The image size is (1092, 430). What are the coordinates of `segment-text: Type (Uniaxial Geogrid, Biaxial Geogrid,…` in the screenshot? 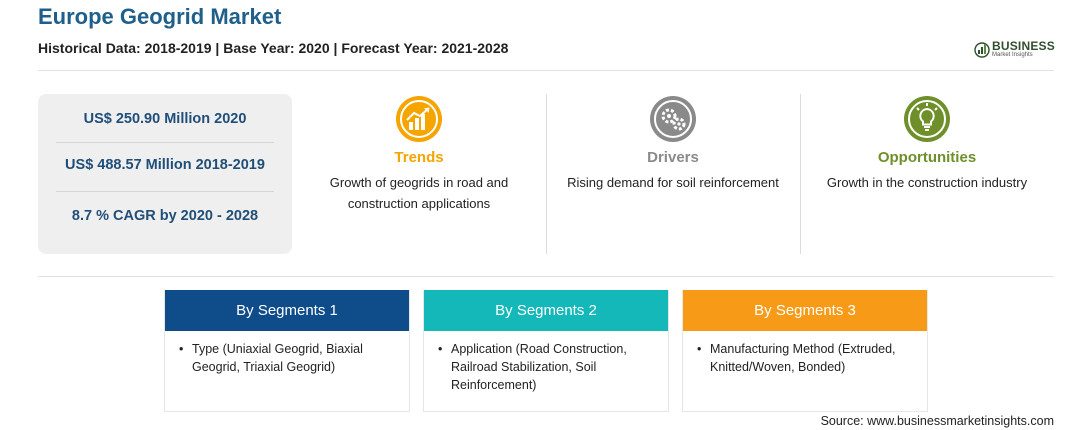 It's located at (277, 358).